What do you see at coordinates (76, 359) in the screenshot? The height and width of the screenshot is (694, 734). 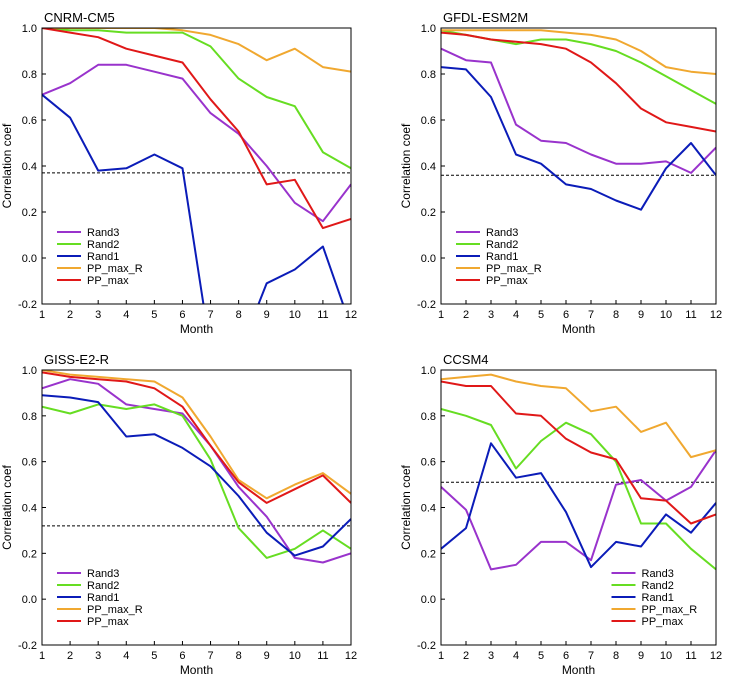 I see `panel-title: GISS-E2-R` at bounding box center [76, 359].